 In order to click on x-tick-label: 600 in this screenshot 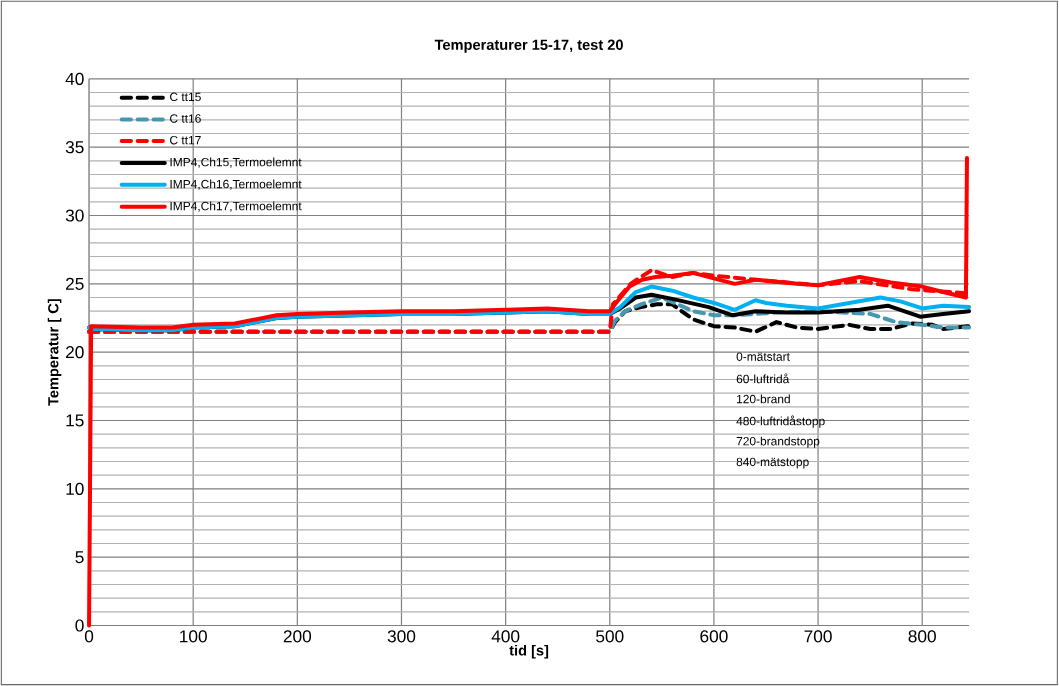, I will do `click(714, 636)`.